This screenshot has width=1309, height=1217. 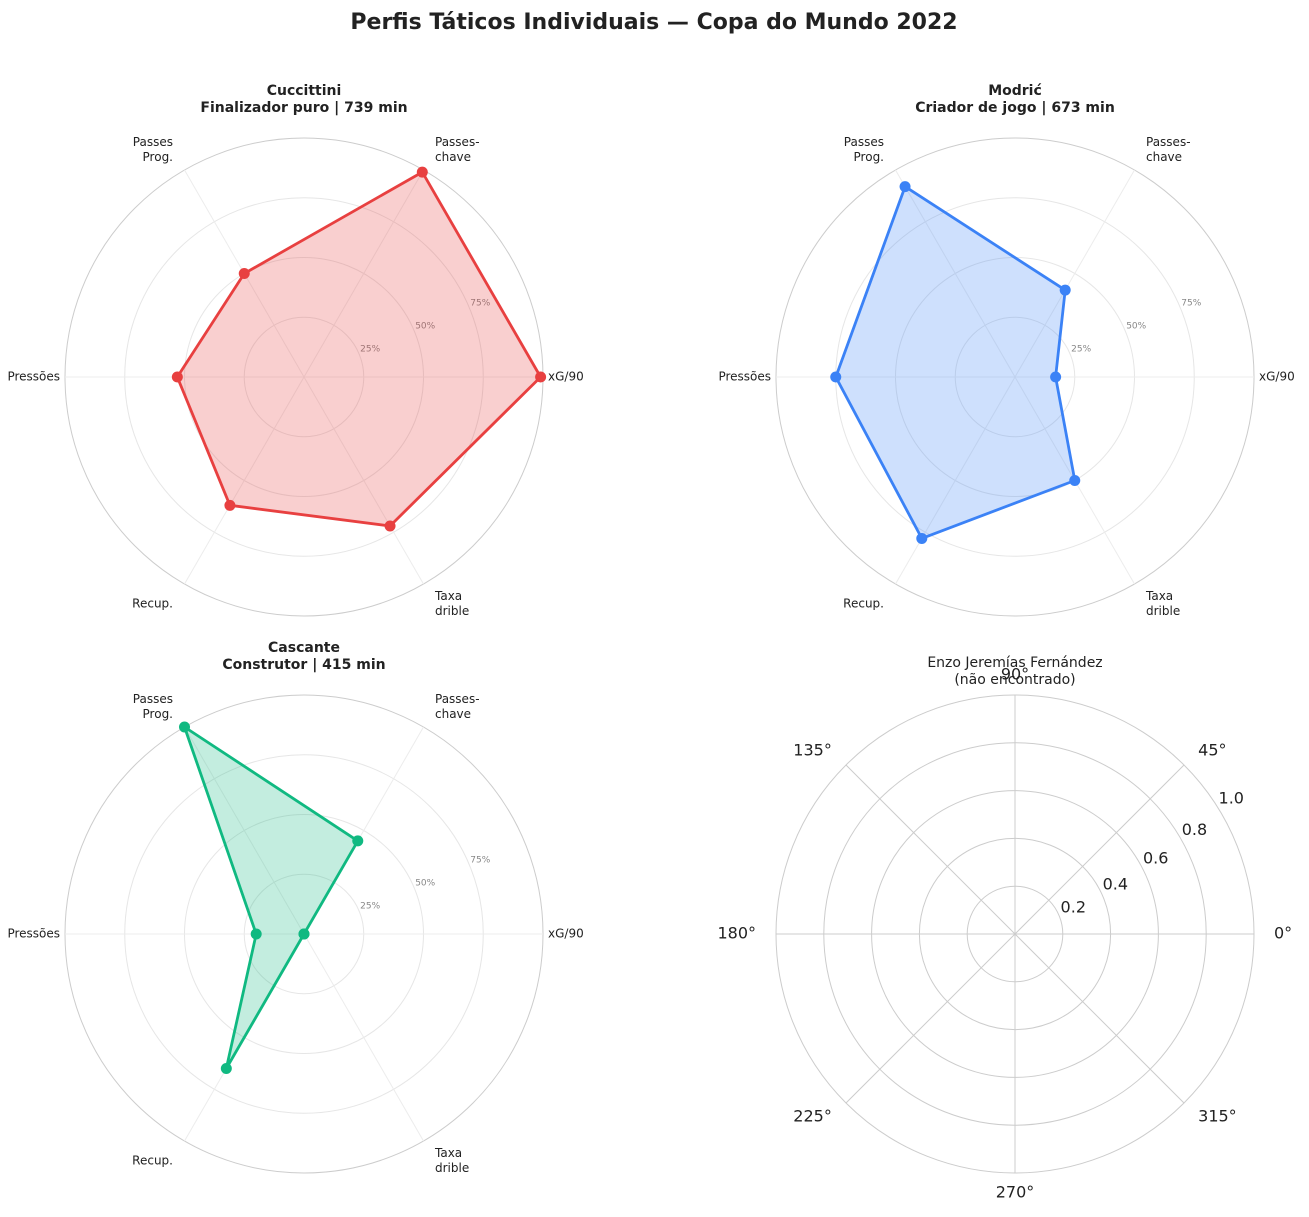 I want to click on panel-subtitle: Criador de jogo | 673 min, so click(x=1015, y=108).